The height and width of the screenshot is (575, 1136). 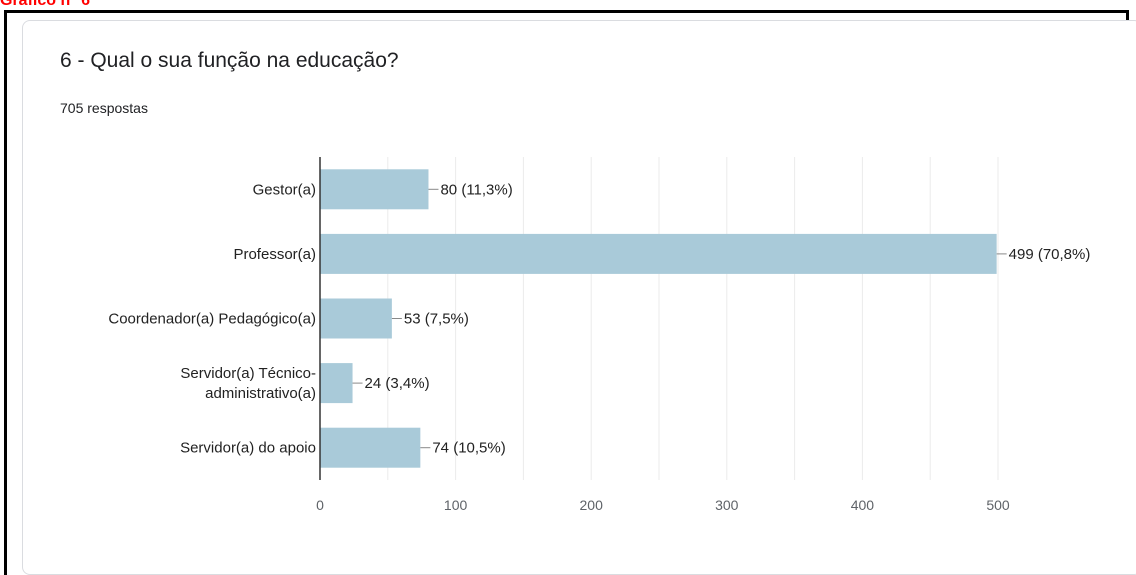 What do you see at coordinates (436, 319) in the screenshot?
I see `data-label: 53 (7,5%)` at bounding box center [436, 319].